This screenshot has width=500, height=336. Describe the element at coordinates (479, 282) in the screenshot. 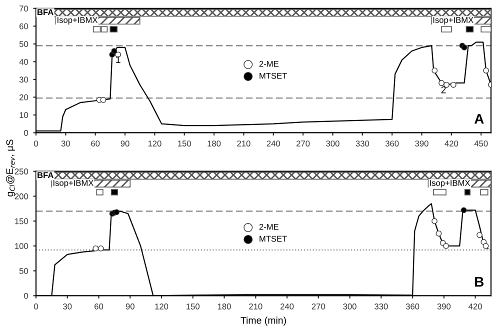

I see `annotation: B` at that location.